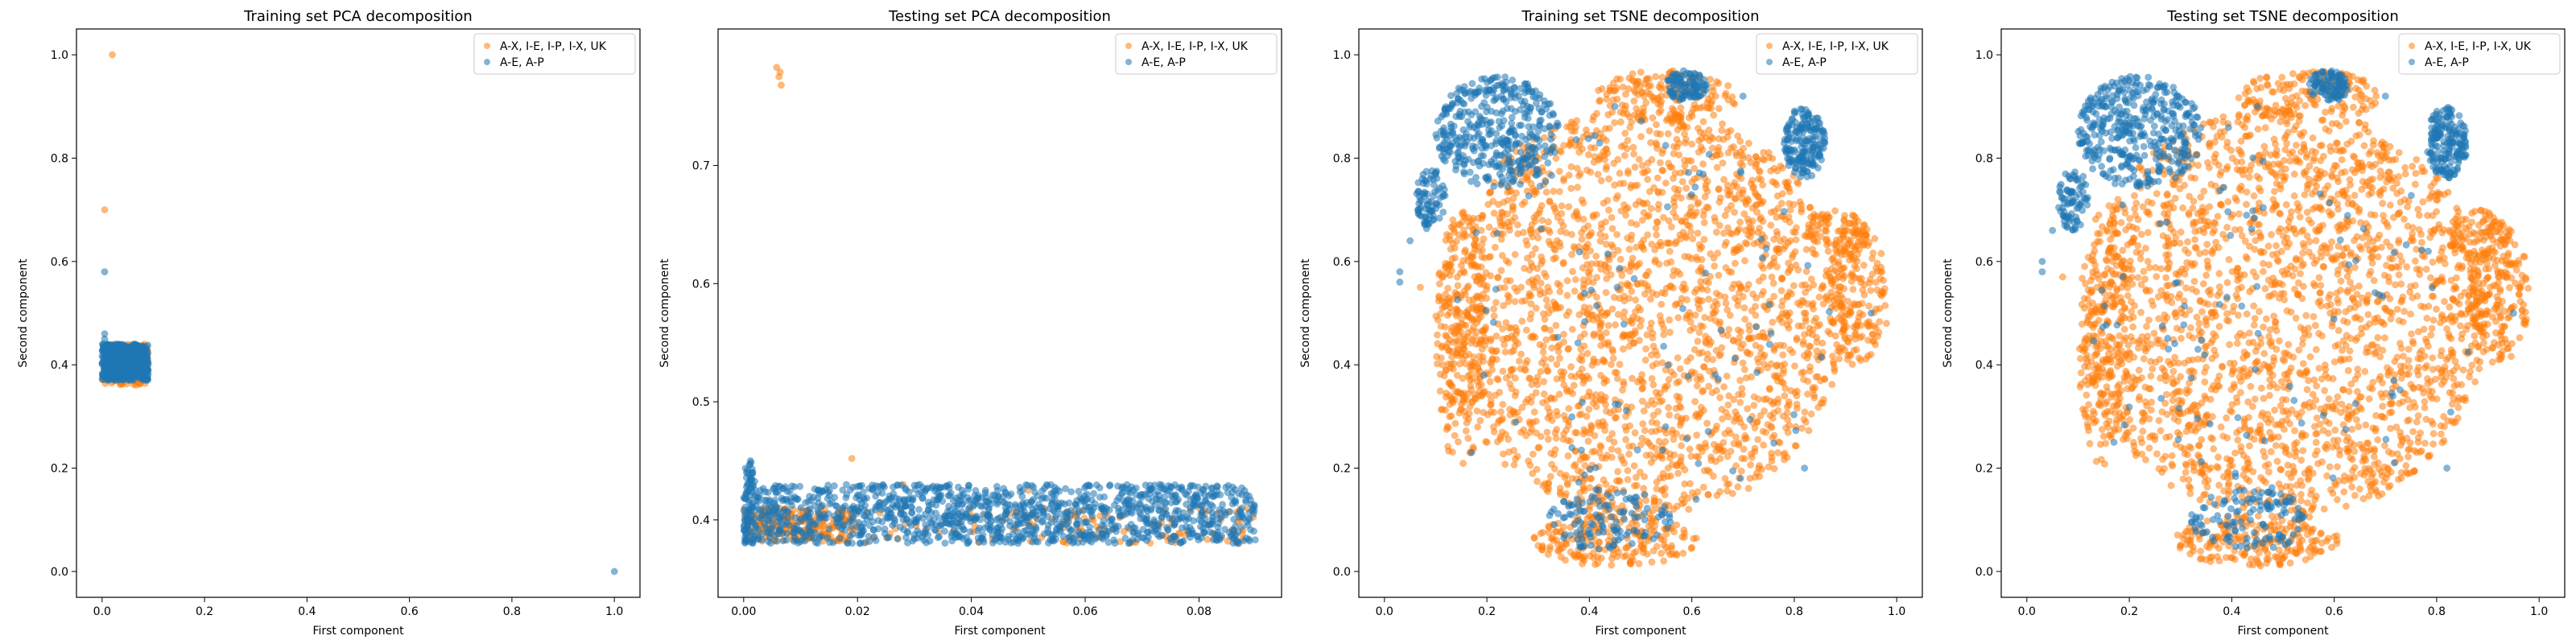 Image resolution: width=2576 pixels, height=644 pixels. What do you see at coordinates (59, 469) in the screenshot?
I see `y-tick-label: 0.2` at bounding box center [59, 469].